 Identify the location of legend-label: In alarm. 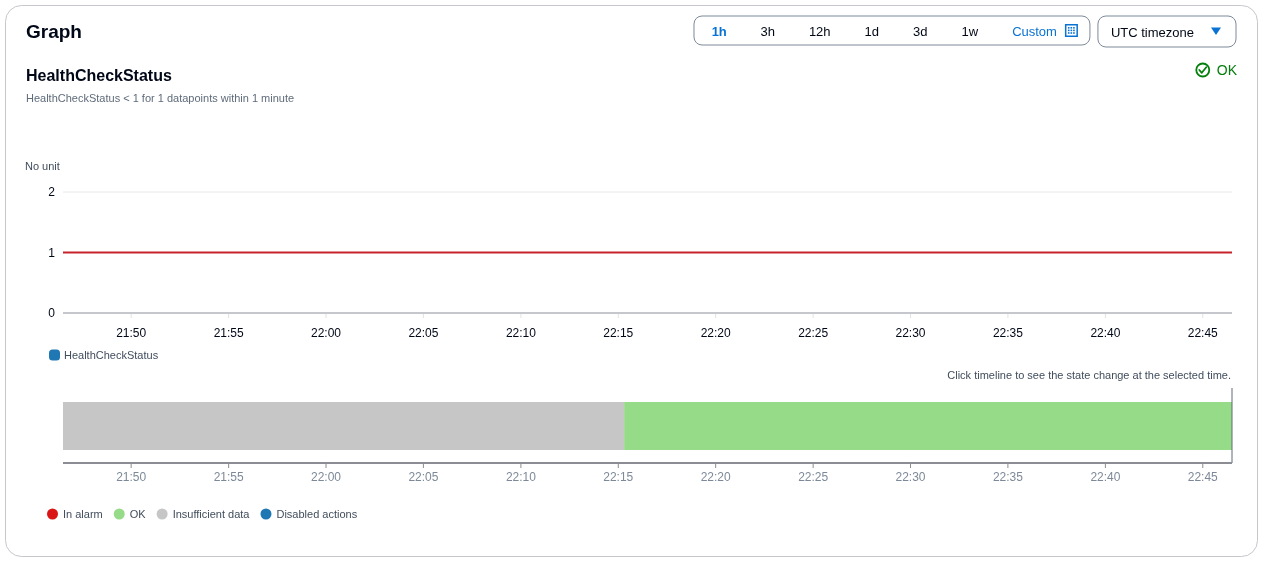
(83, 514).